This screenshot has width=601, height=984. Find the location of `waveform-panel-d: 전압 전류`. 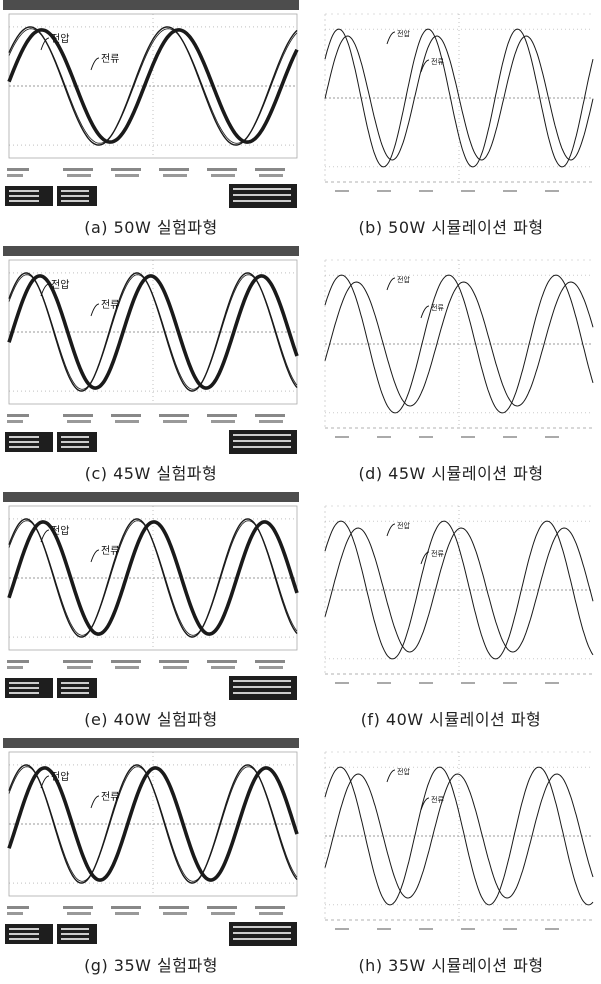

waveform-panel-d: 전압 전류 is located at coordinates (451, 351).